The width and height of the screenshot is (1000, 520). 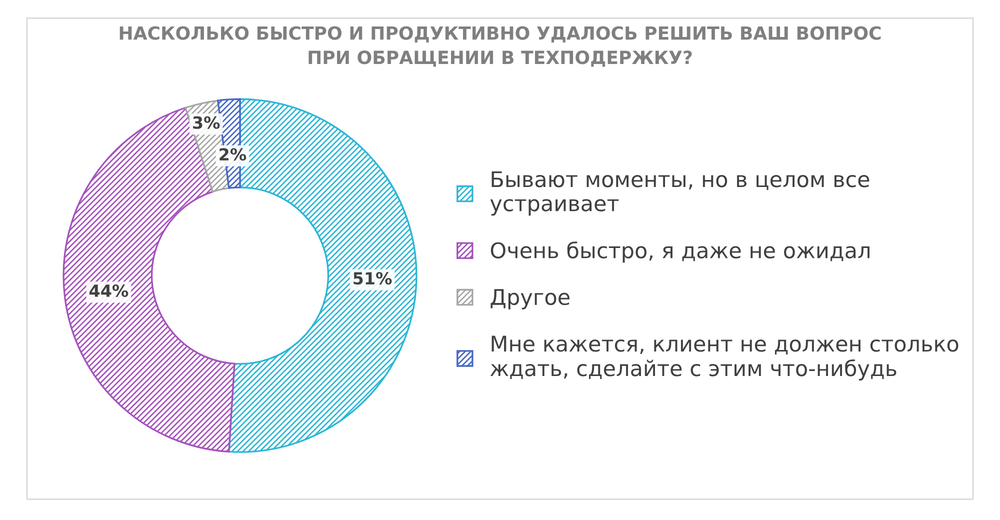 What do you see at coordinates (530, 299) in the screenshot?
I see `legend-label: Другое` at bounding box center [530, 299].